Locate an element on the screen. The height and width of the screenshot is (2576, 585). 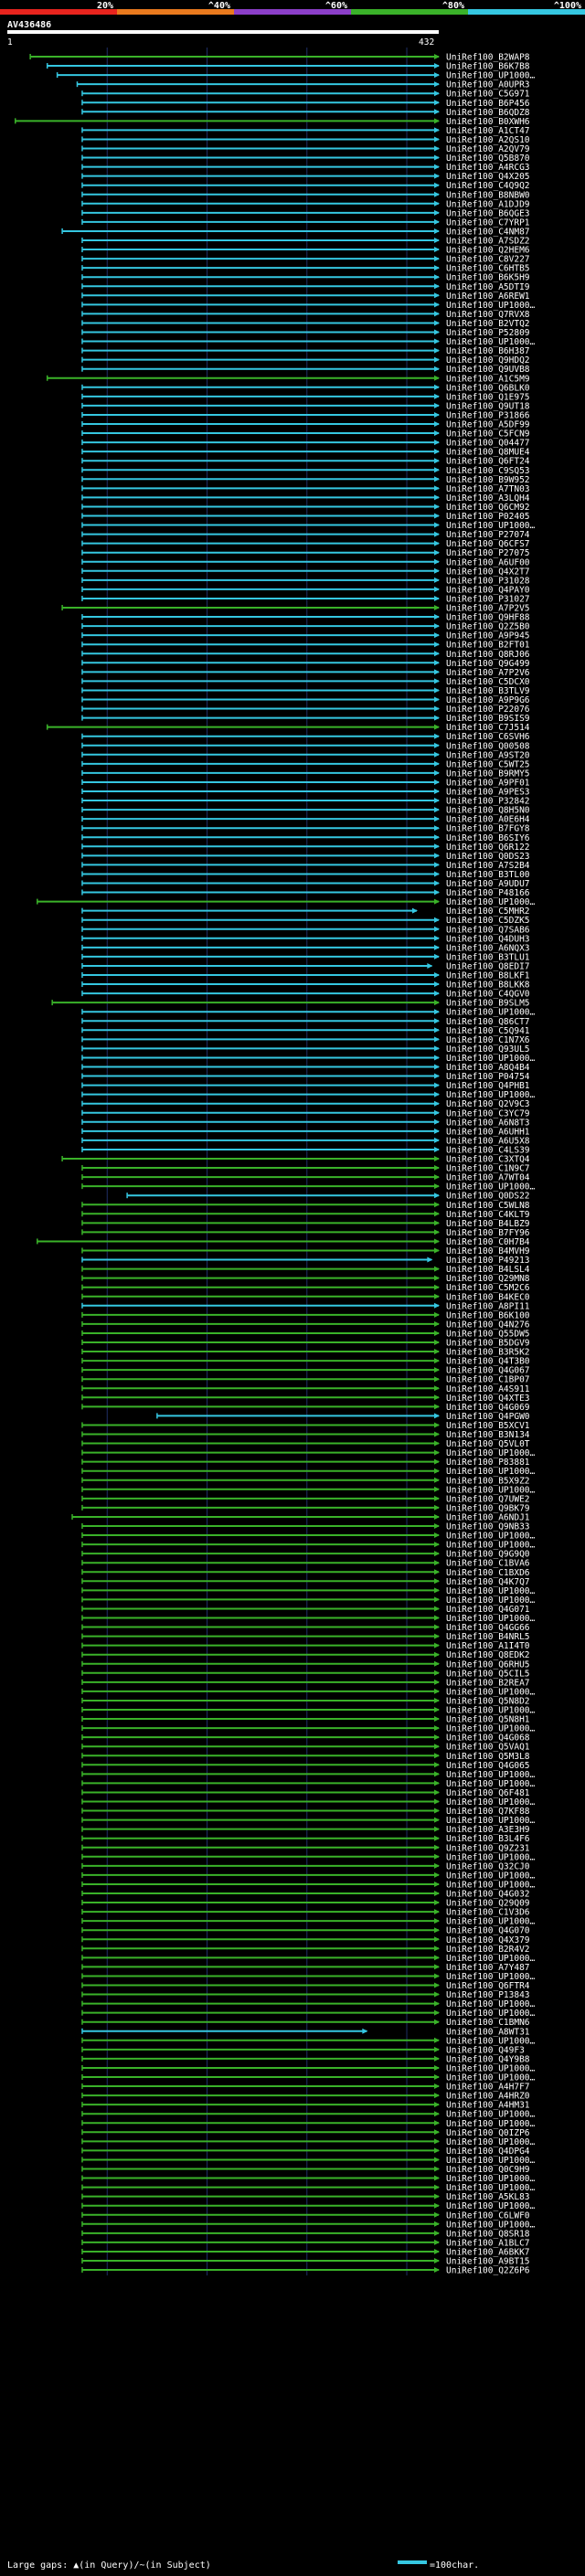
hit-label: UniRef100_A7WT04 is located at coordinates (488, 1178).